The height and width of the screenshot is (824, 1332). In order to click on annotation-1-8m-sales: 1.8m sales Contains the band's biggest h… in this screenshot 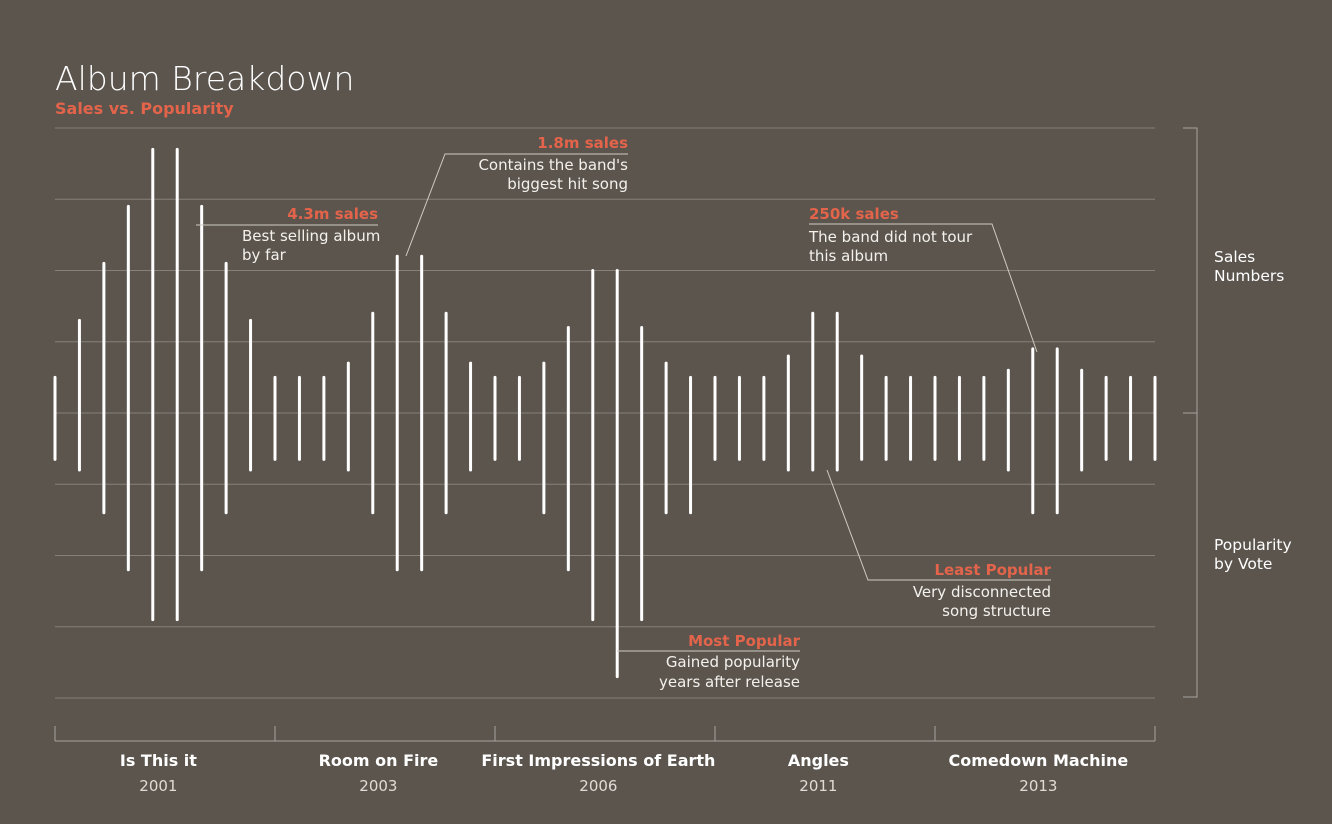, I will do `click(553, 163)`.